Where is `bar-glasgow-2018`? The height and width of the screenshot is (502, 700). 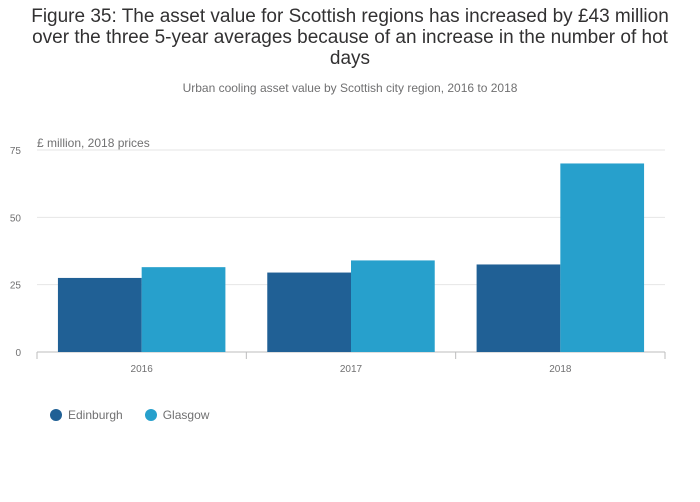 bar-glasgow-2018 is located at coordinates (602, 257).